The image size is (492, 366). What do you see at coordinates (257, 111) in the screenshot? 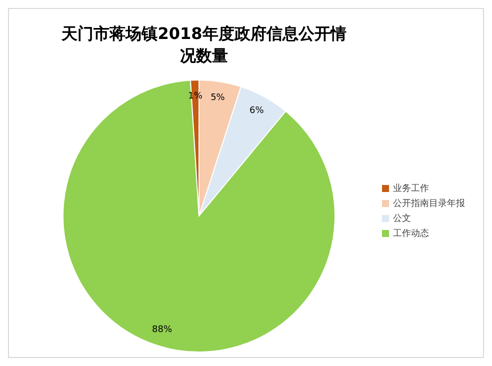
I see `data-label: 6%` at bounding box center [257, 111].